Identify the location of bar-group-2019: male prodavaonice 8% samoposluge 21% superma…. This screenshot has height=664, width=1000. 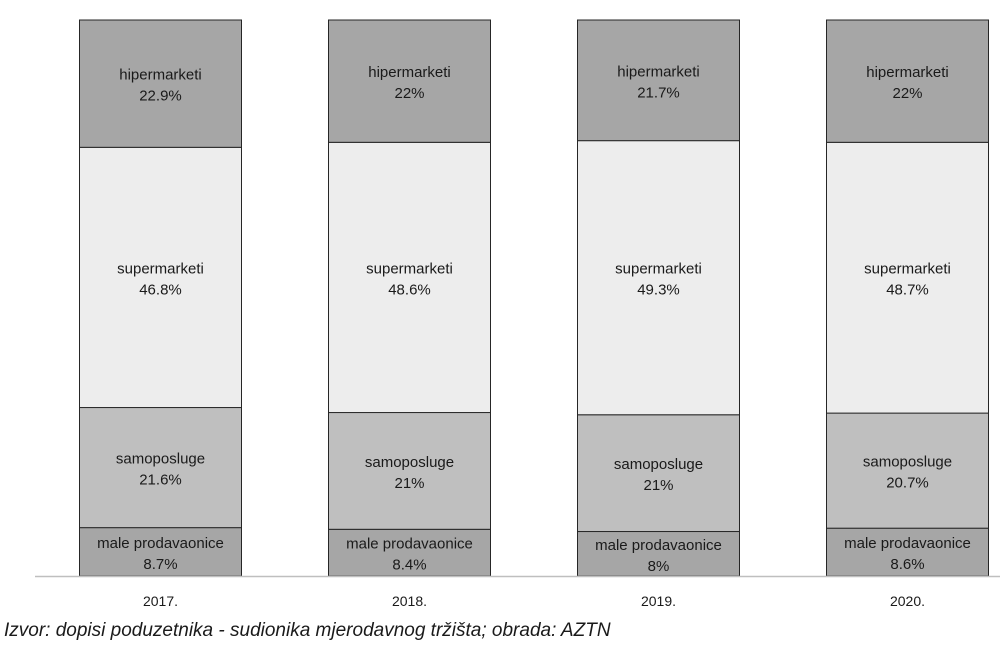
(658, 298).